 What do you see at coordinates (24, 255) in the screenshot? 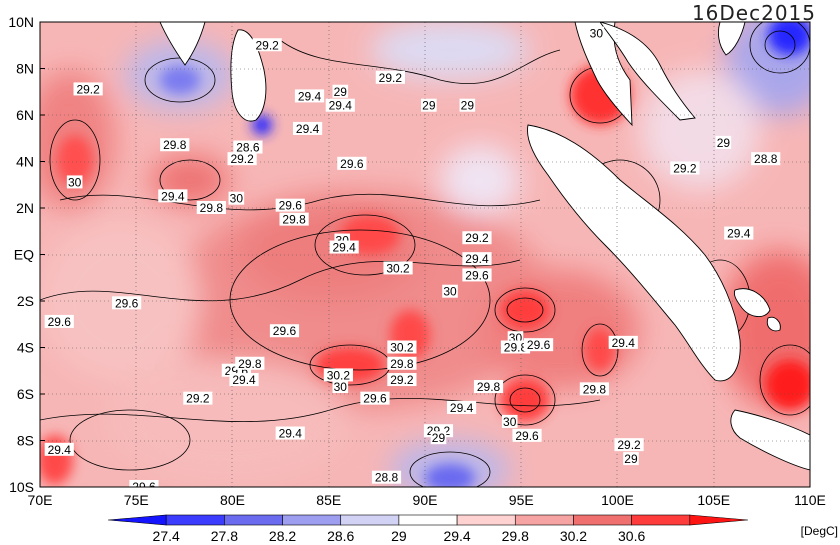
I see `lat-tick-label: EQ` at bounding box center [24, 255].